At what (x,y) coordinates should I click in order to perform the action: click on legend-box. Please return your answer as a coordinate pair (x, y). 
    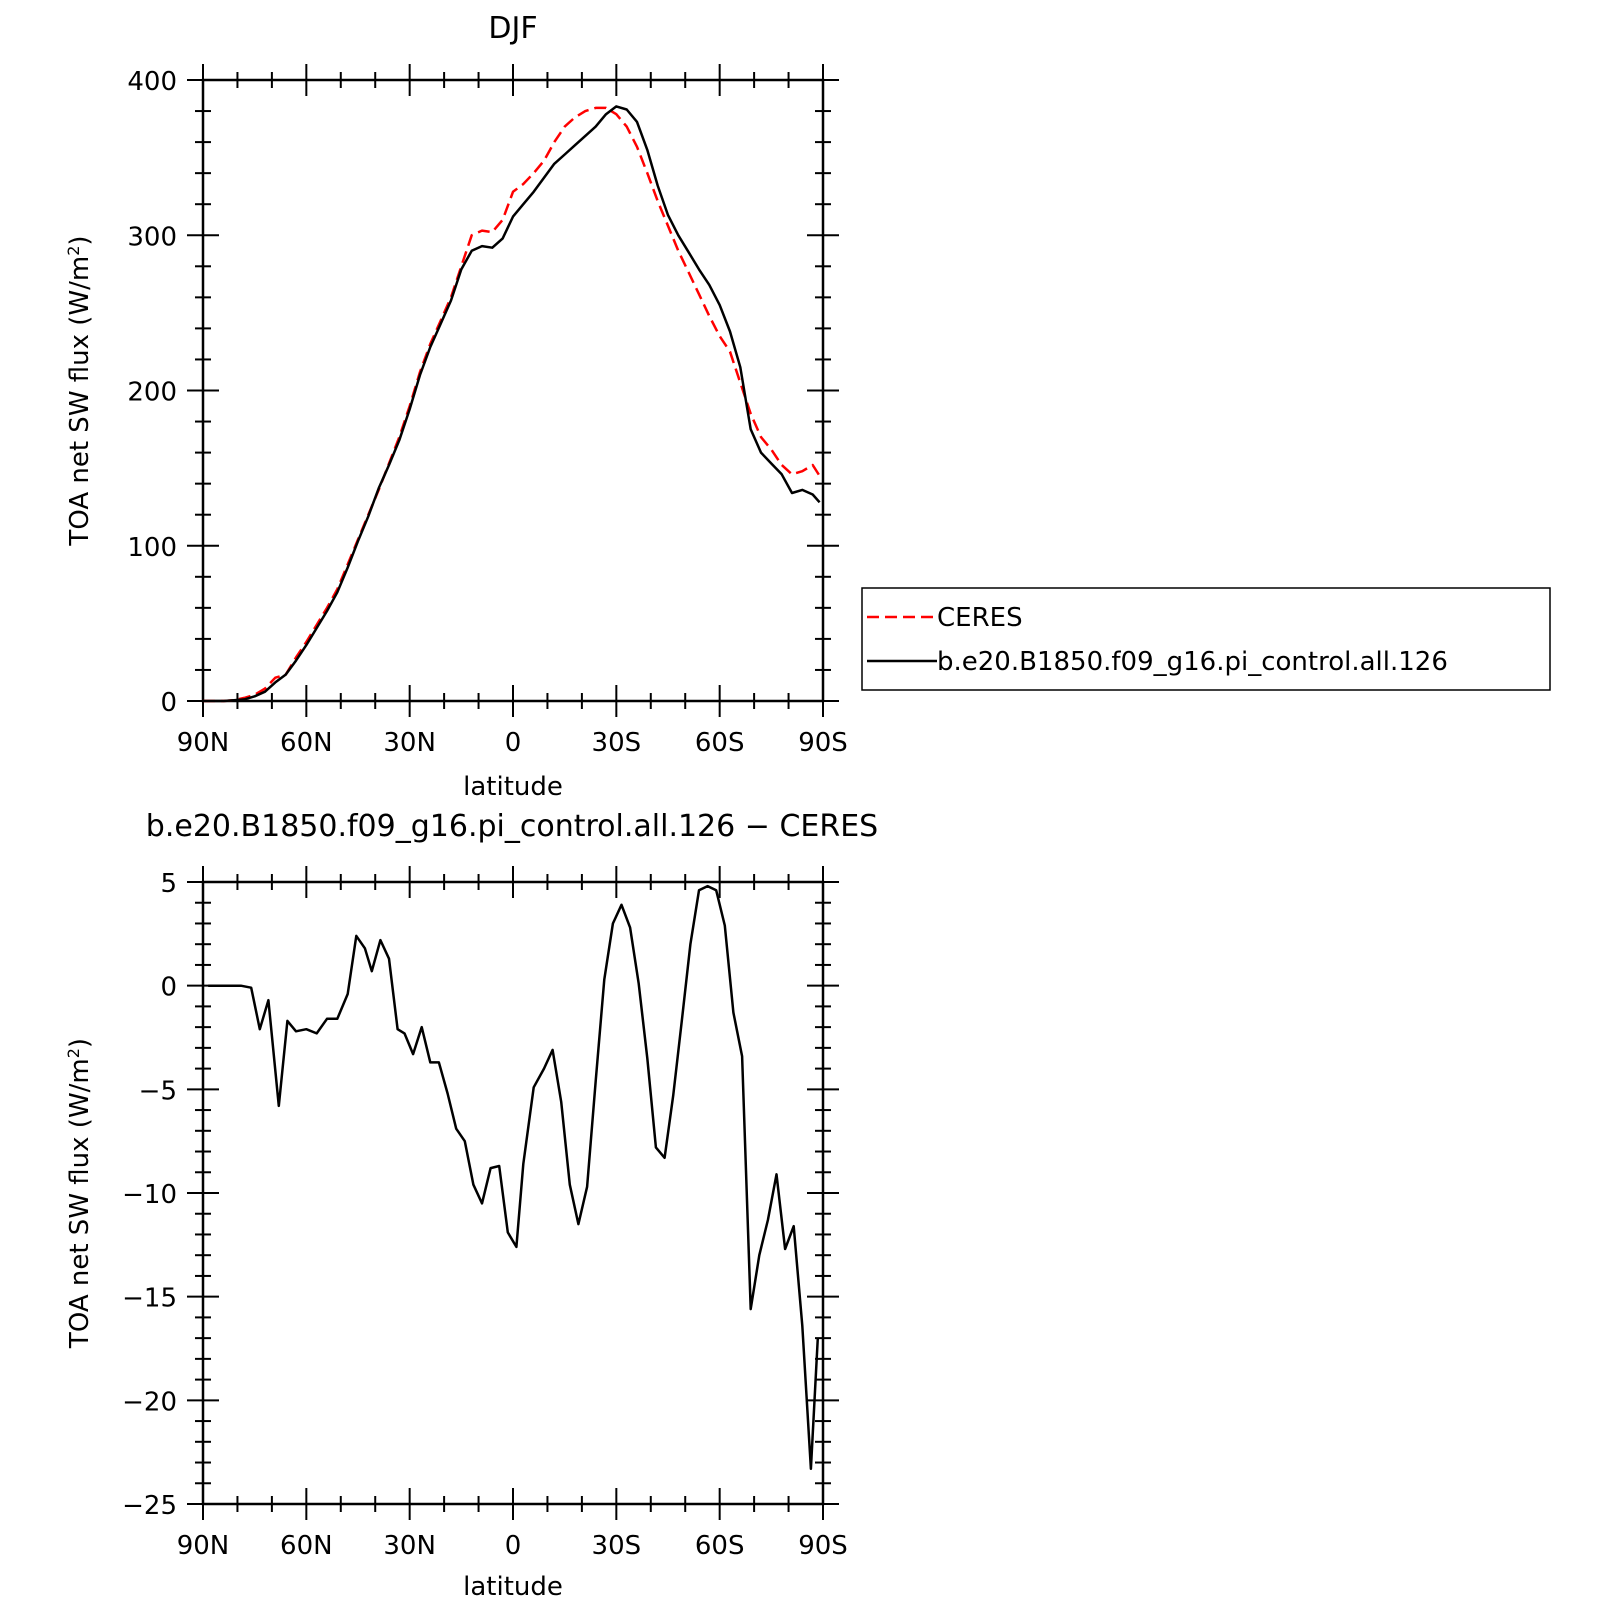
    Looking at the image, I should click on (1206, 639).